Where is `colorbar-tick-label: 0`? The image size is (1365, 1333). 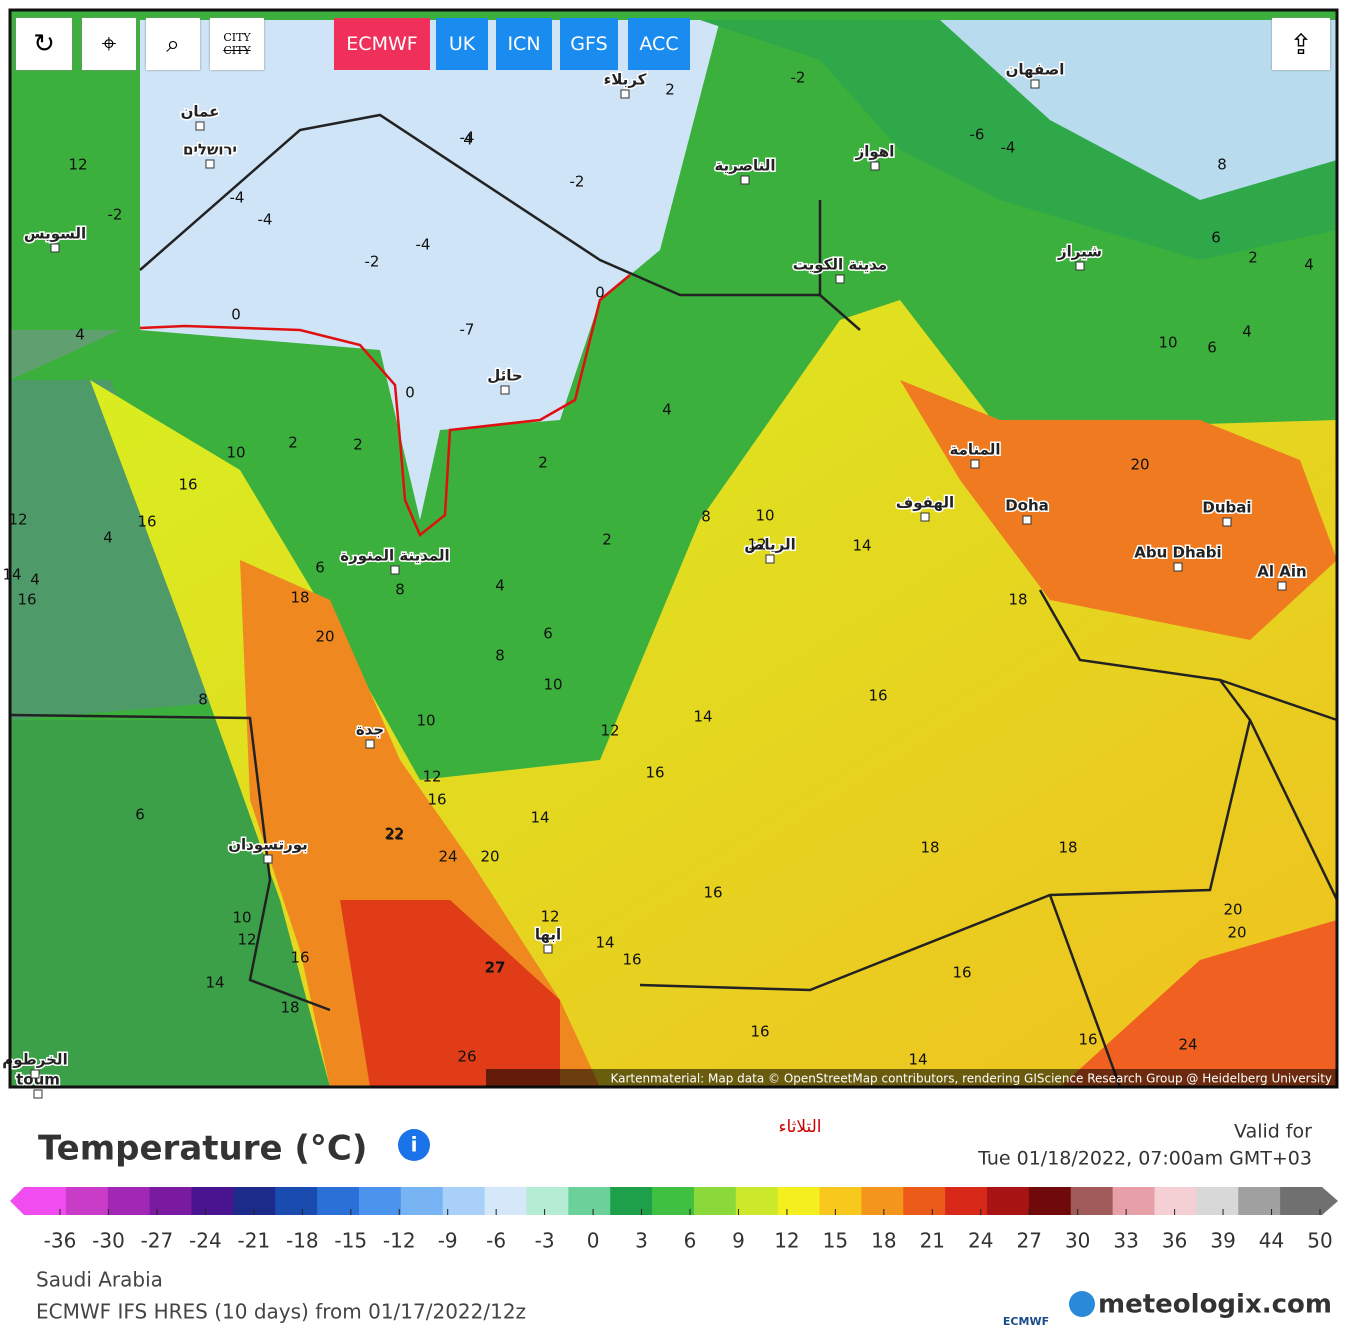
colorbar-tick-label: 0 is located at coordinates (593, 1241).